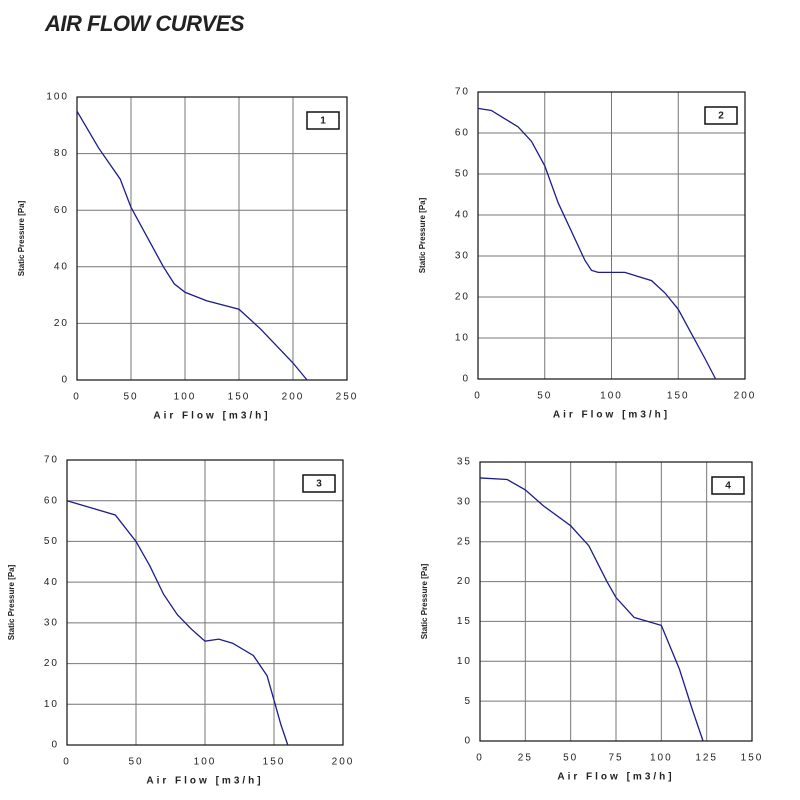  What do you see at coordinates (144, 23) in the screenshot?
I see `page-title: AIR FLOW CURVES` at bounding box center [144, 23].